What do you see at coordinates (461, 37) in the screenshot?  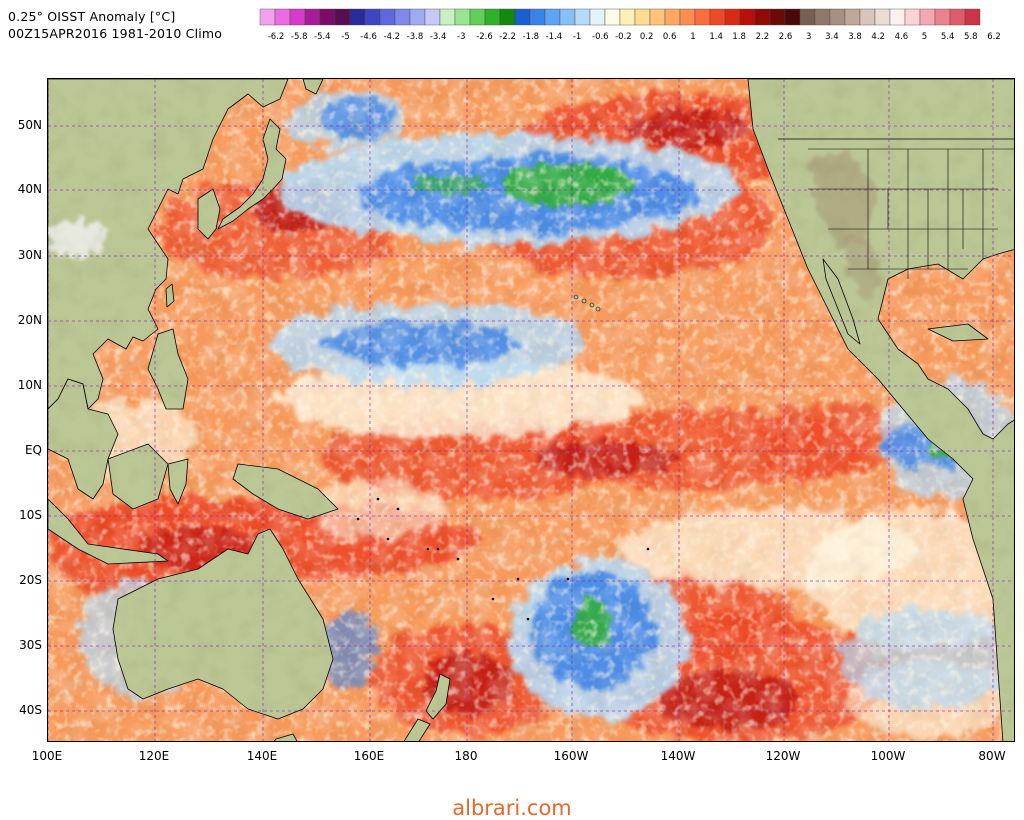 I see `colorbar-label: -3` at bounding box center [461, 37].